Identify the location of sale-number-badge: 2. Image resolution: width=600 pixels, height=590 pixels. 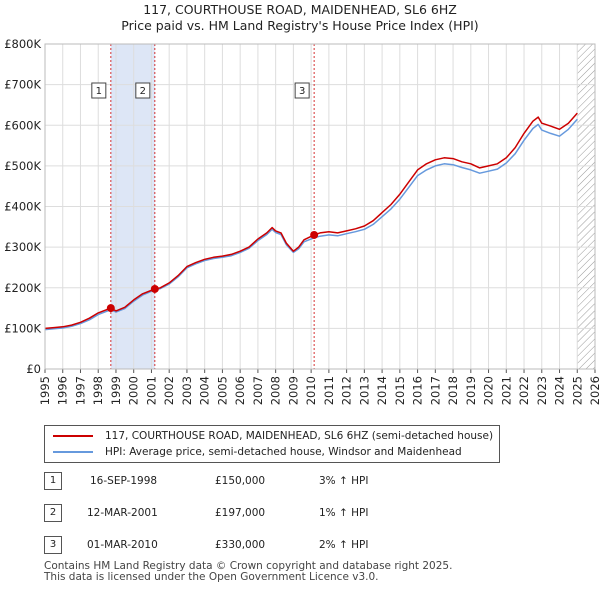
(53, 513).